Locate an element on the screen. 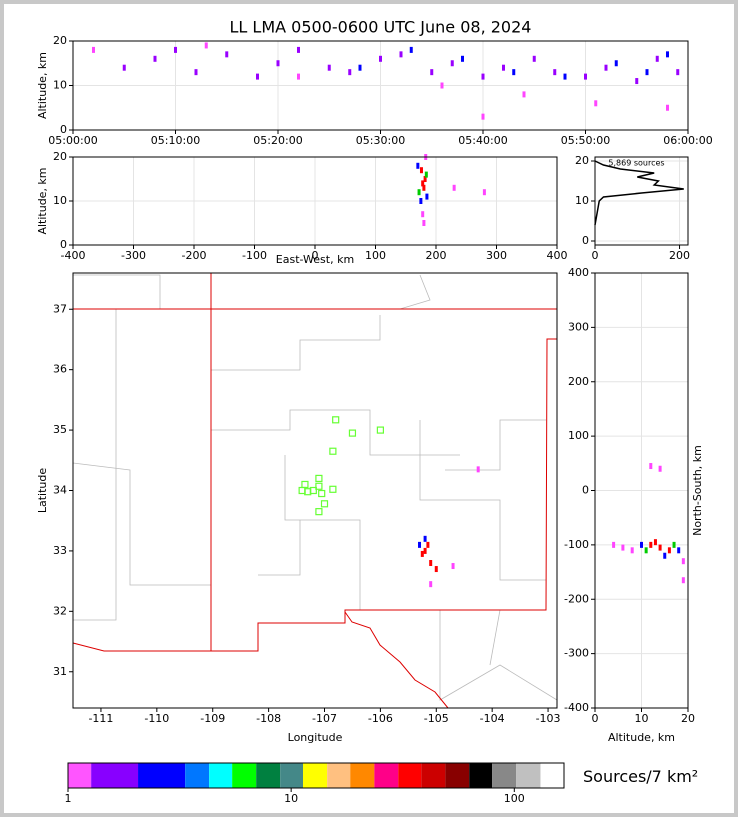 Image resolution: width=738 pixels, height=817 pixels. river-border is located at coordinates (396, 660).